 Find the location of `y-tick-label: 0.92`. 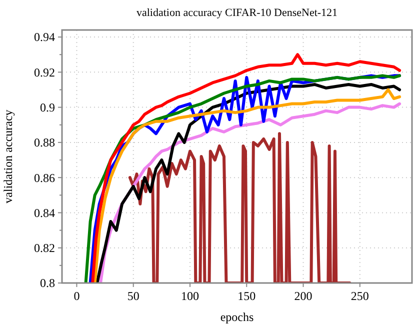

y-tick-label: 0.92 is located at coordinates (44, 72).